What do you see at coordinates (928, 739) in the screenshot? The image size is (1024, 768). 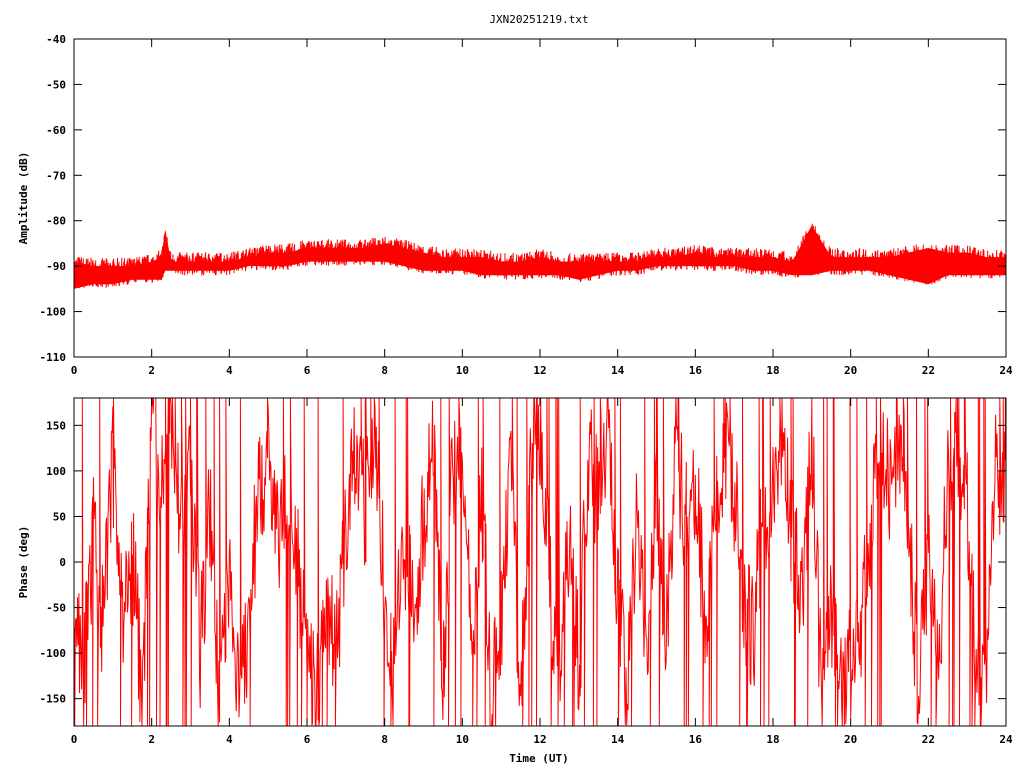 I see `phase-x-tick-label: 22` at bounding box center [928, 739].